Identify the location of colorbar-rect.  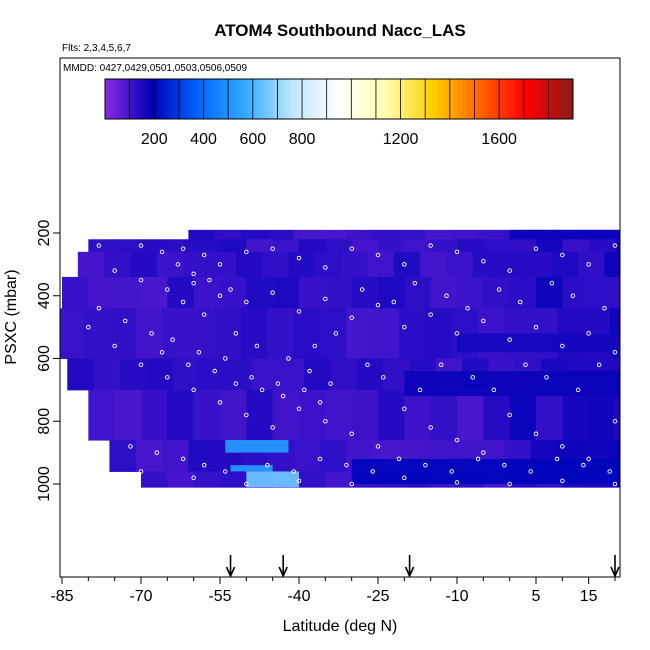
(339, 99).